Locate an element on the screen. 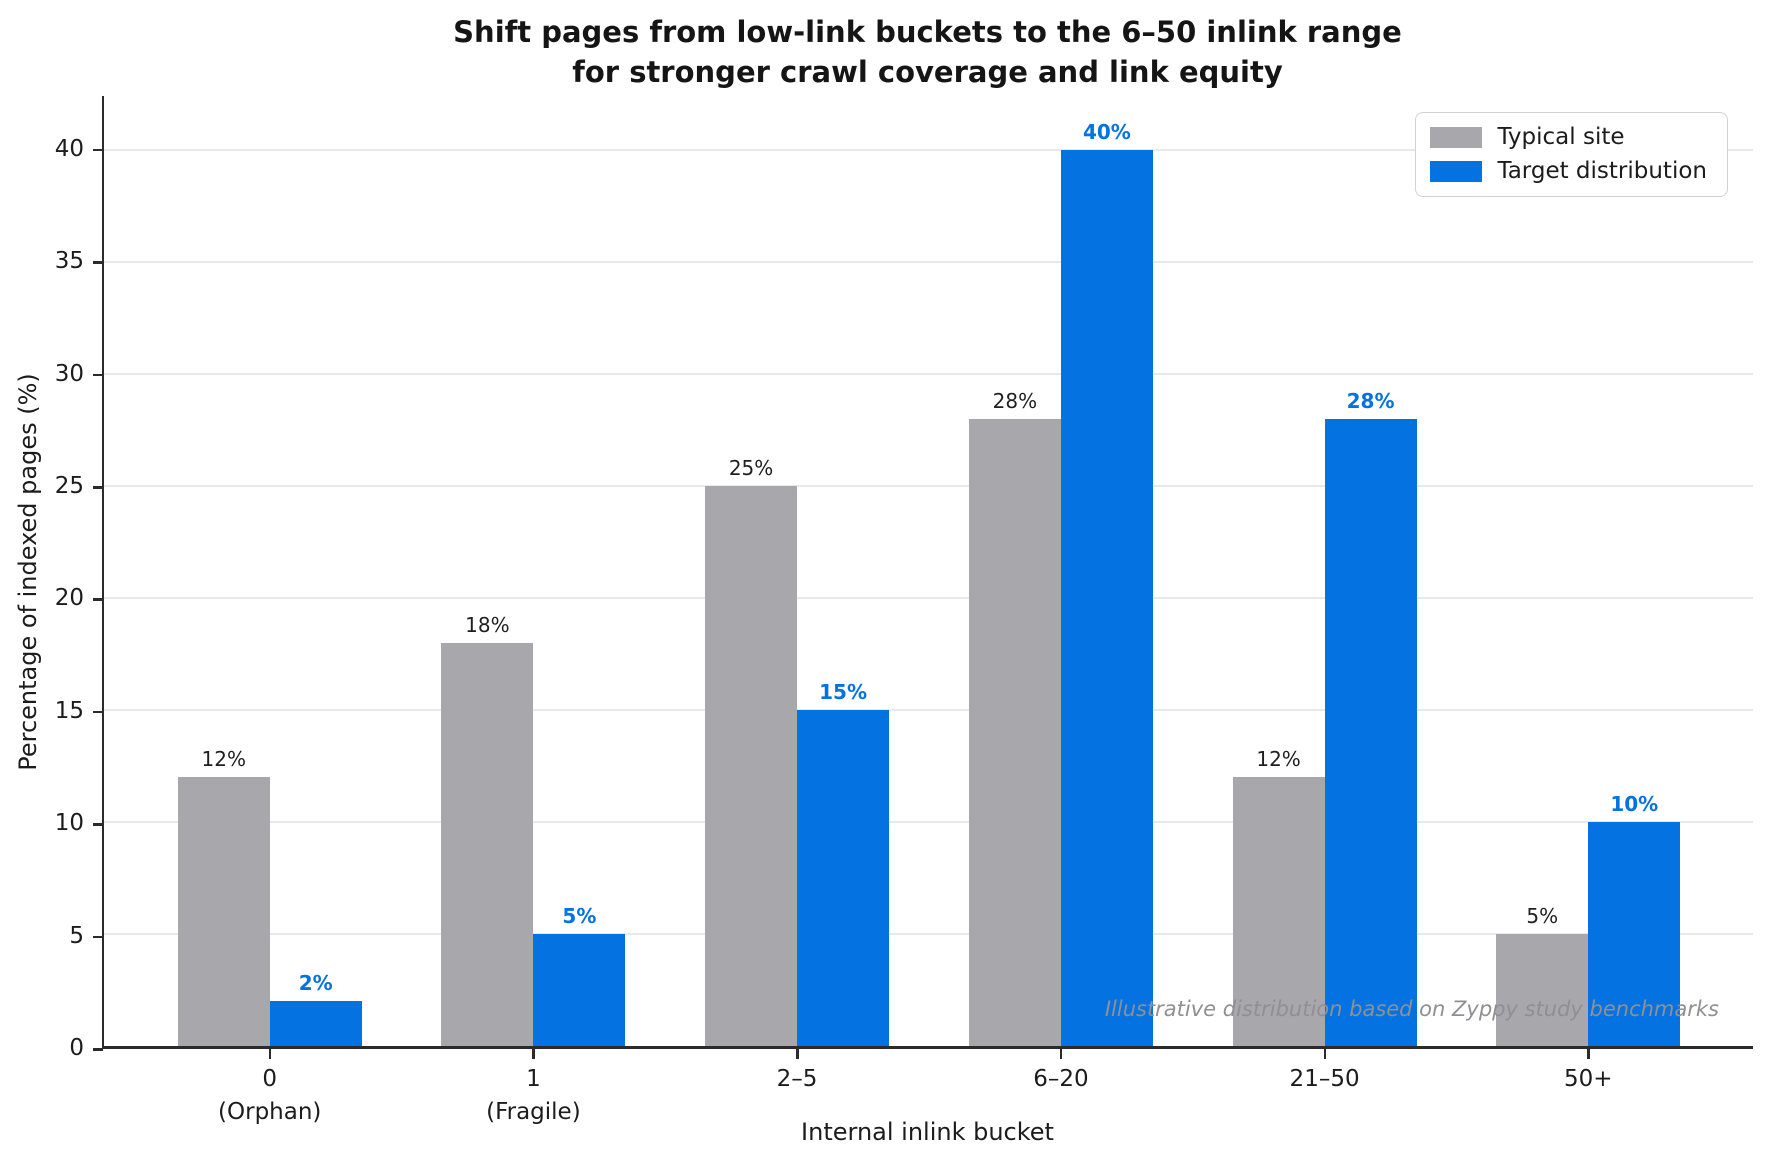 The height and width of the screenshot is (1171, 1771). legend-label: Target distribution is located at coordinates (1602, 171).